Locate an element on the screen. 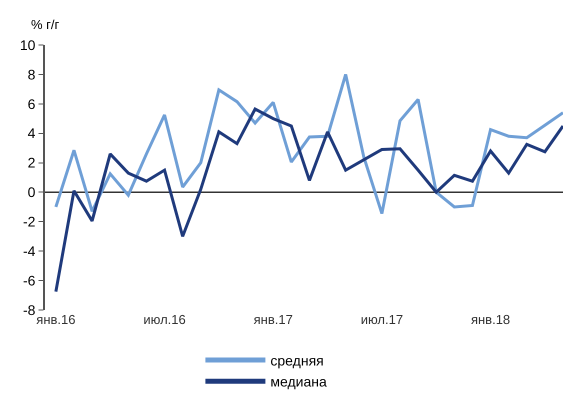 The width and height of the screenshot is (565, 410). y-axis-title: % г/г is located at coordinates (45, 24).